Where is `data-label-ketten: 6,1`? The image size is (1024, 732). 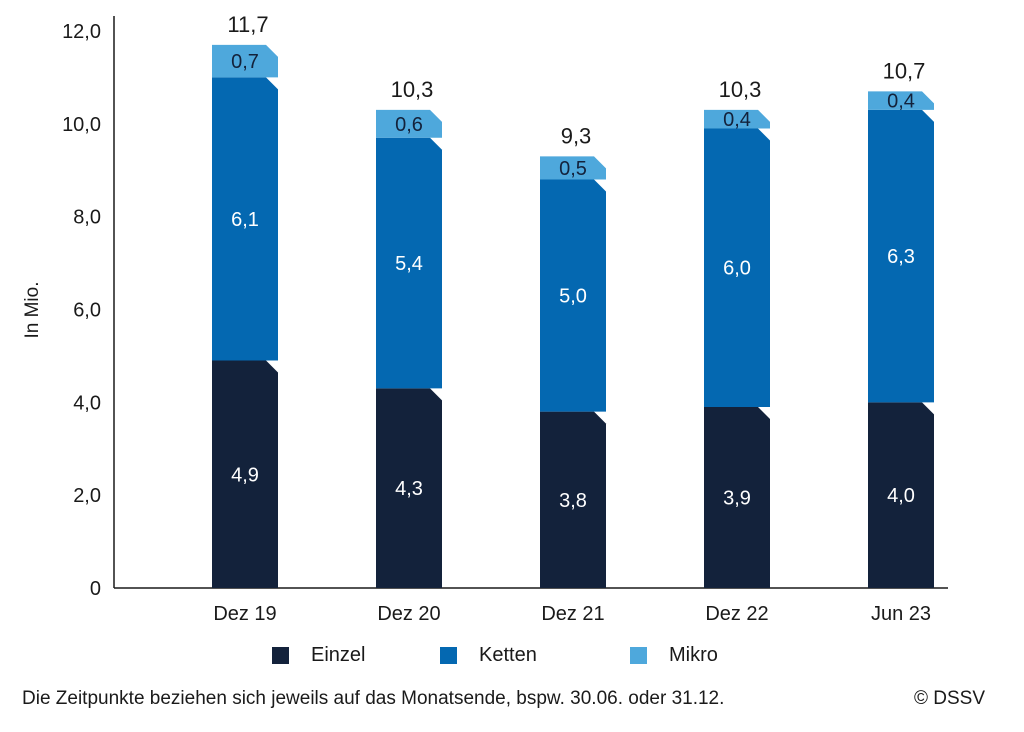
data-label-ketten: 6,1 is located at coordinates (245, 220).